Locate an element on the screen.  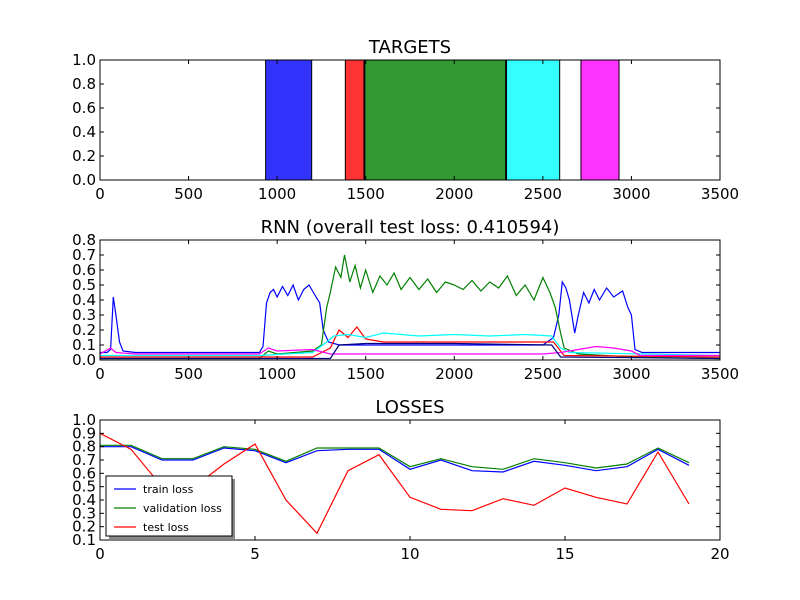
targets-title: TARGETS is located at coordinates (409, 47).